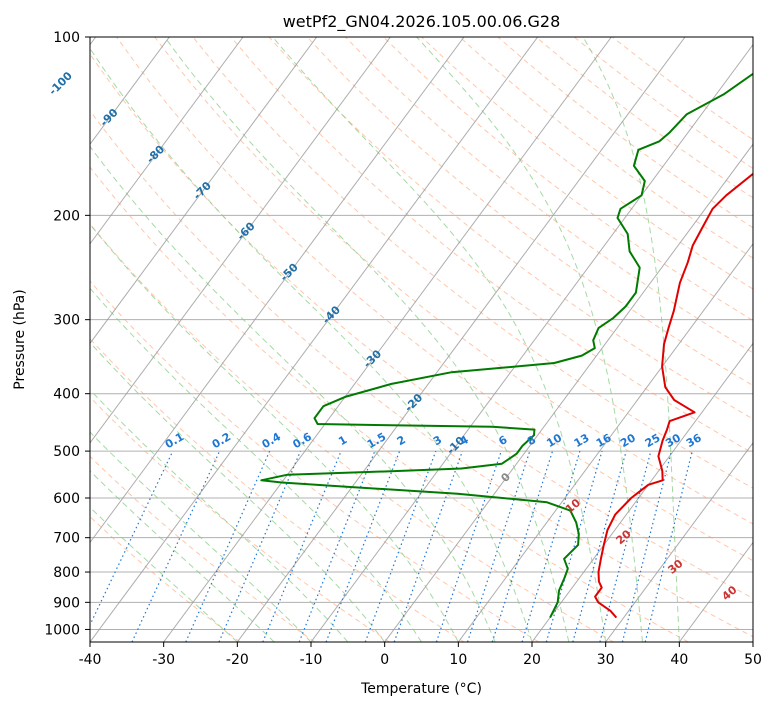  What do you see at coordinates (66, 603) in the screenshot?
I see `y-tick-label: 900` at bounding box center [66, 603].